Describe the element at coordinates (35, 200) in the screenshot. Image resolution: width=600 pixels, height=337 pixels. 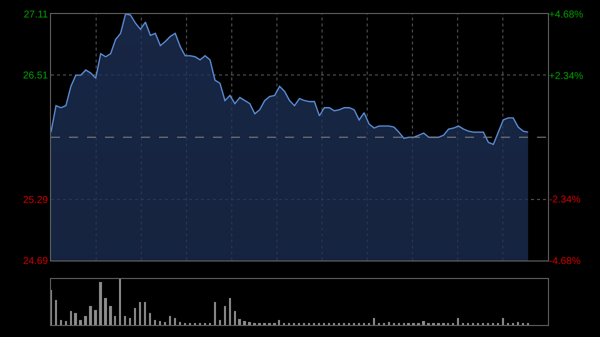
I see `y-tick-label: 25.29` at that location.